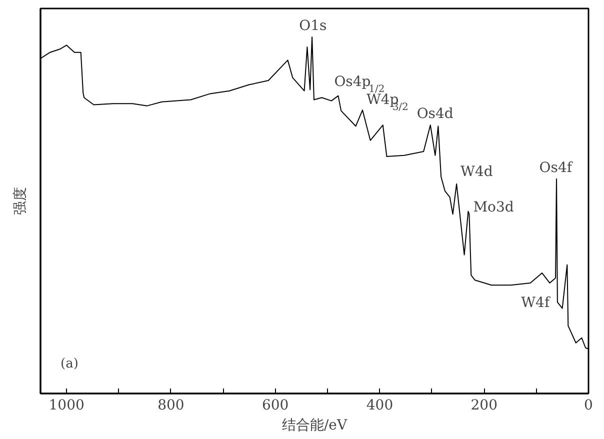 This screenshot has height=439, width=604. Describe the element at coordinates (315, 426) in the screenshot. I see `x-axis-title: 结合能/eV` at that location.